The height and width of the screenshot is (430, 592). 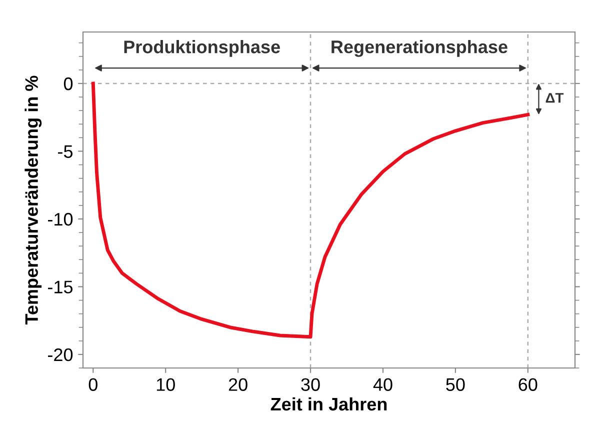 I want to click on x-tick-label: 50, so click(x=455, y=384).